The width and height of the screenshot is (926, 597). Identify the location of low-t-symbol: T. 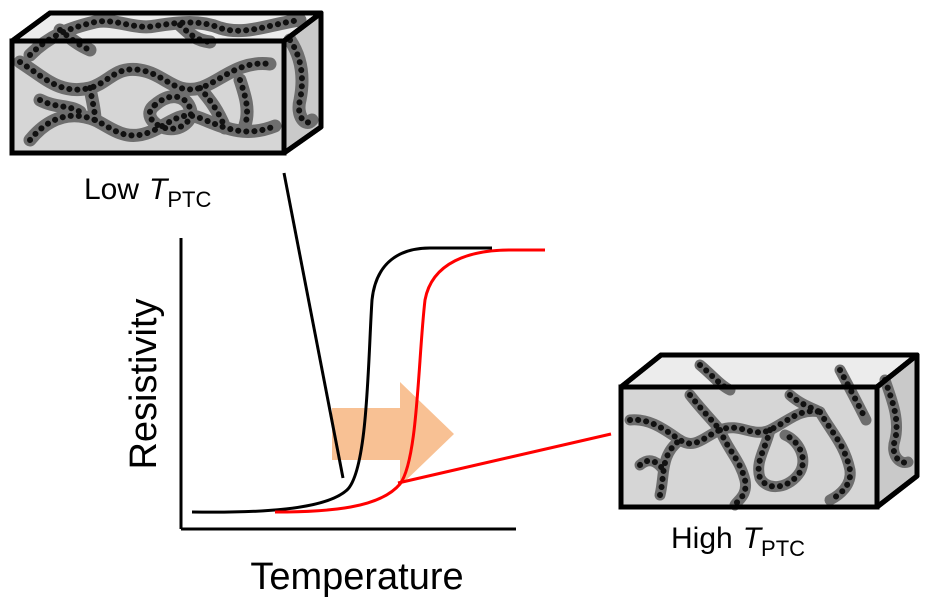
(159, 189).